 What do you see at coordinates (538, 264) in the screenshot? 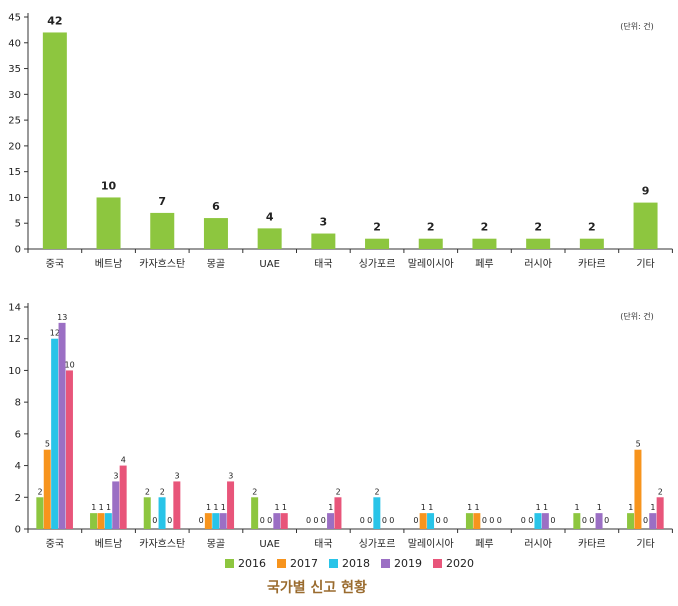
I see `chart1-x-tick-label: 러시아` at bounding box center [538, 264].